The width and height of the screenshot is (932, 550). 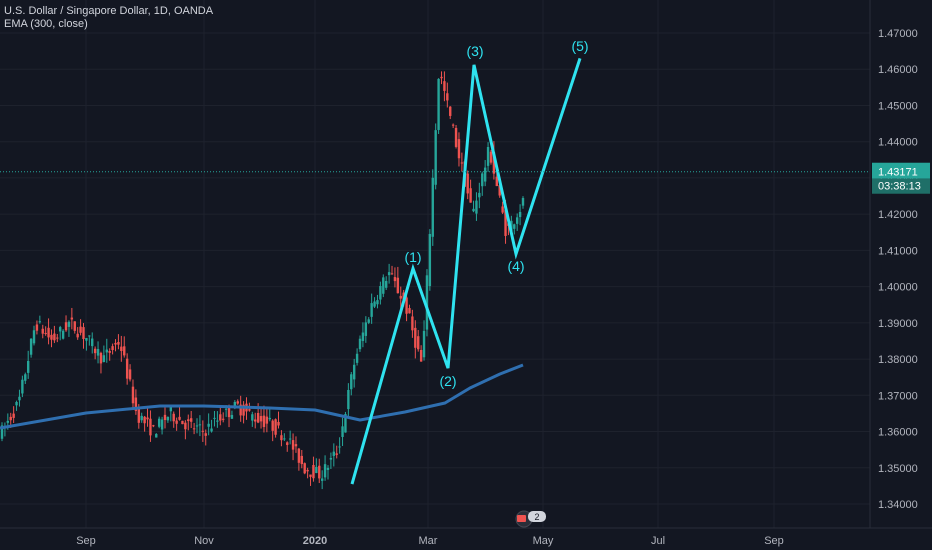 What do you see at coordinates (579, 46) in the screenshot?
I see `wave-label: (5)` at bounding box center [579, 46].